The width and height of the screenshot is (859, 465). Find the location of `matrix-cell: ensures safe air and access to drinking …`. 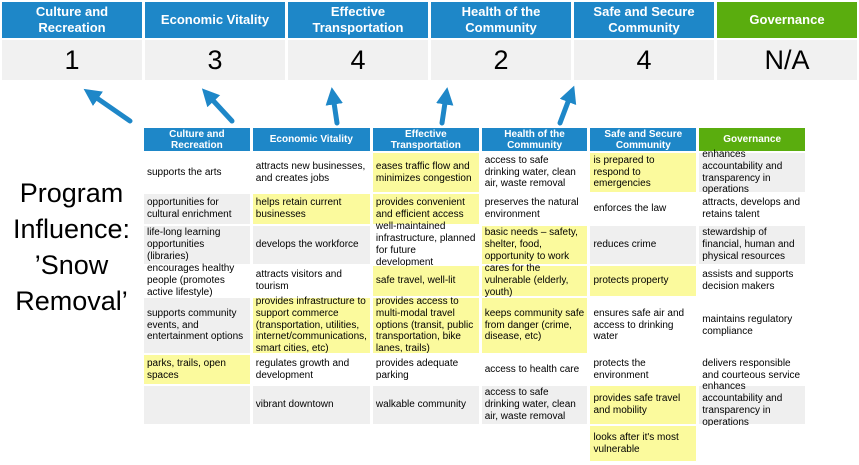

matrix-cell: ensures safe air and access to drinking … is located at coordinates (643, 325).